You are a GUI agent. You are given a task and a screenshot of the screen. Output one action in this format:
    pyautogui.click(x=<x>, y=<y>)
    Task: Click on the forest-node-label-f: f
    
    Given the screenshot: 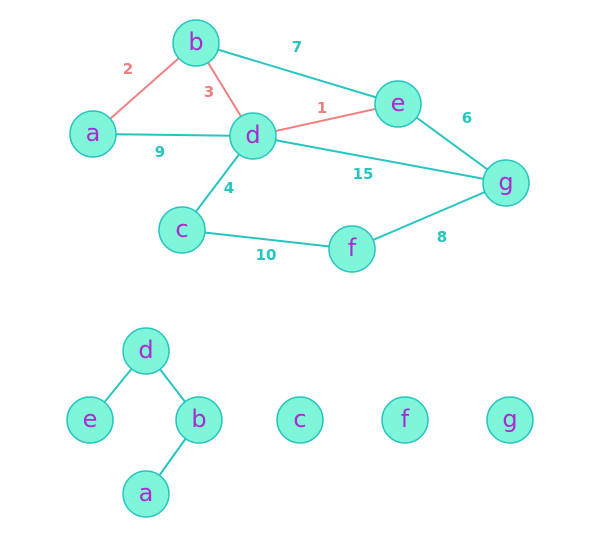 What is the action you would take?
    pyautogui.click(x=405, y=419)
    